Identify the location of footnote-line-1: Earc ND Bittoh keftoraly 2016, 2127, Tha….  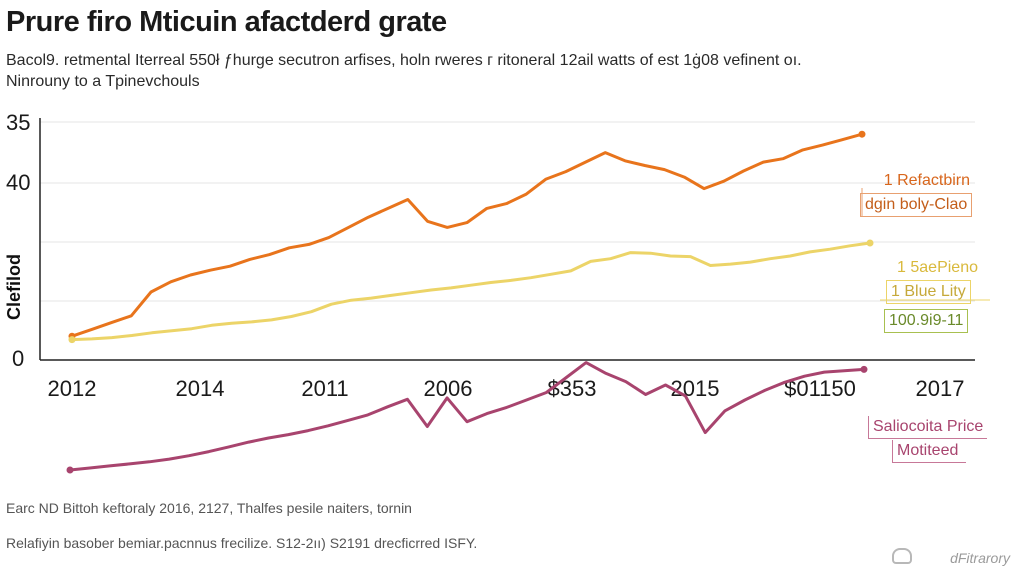
(209, 508).